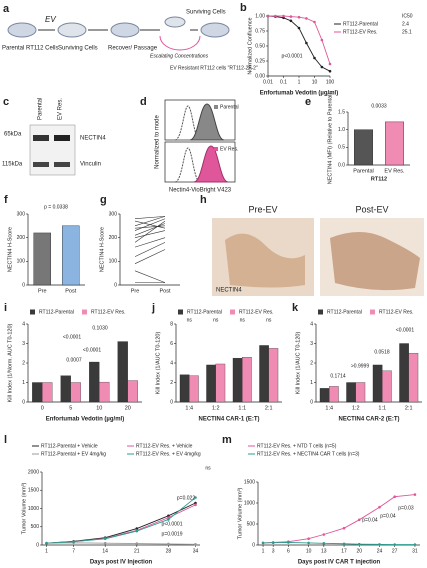 This screenshot has height=568, width=427. I want to click on x-tick-label: 0.01, so click(268, 82).